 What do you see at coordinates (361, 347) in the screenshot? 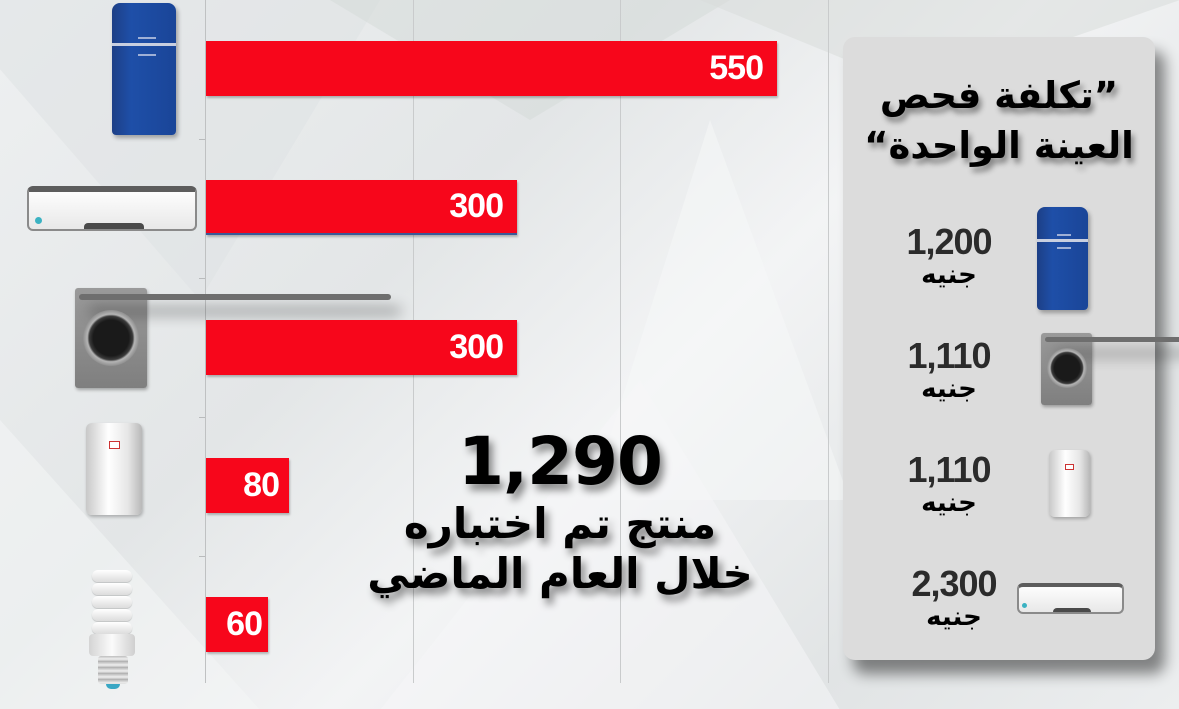
I see `bar-washing-machine: 300` at bounding box center [361, 347].